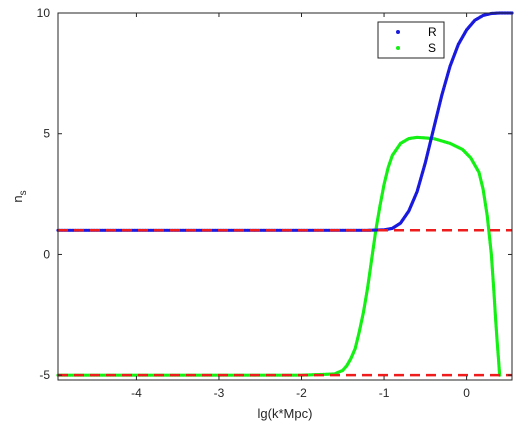 This screenshot has width=528, height=442. I want to click on x-tick-label: 0, so click(466, 393).